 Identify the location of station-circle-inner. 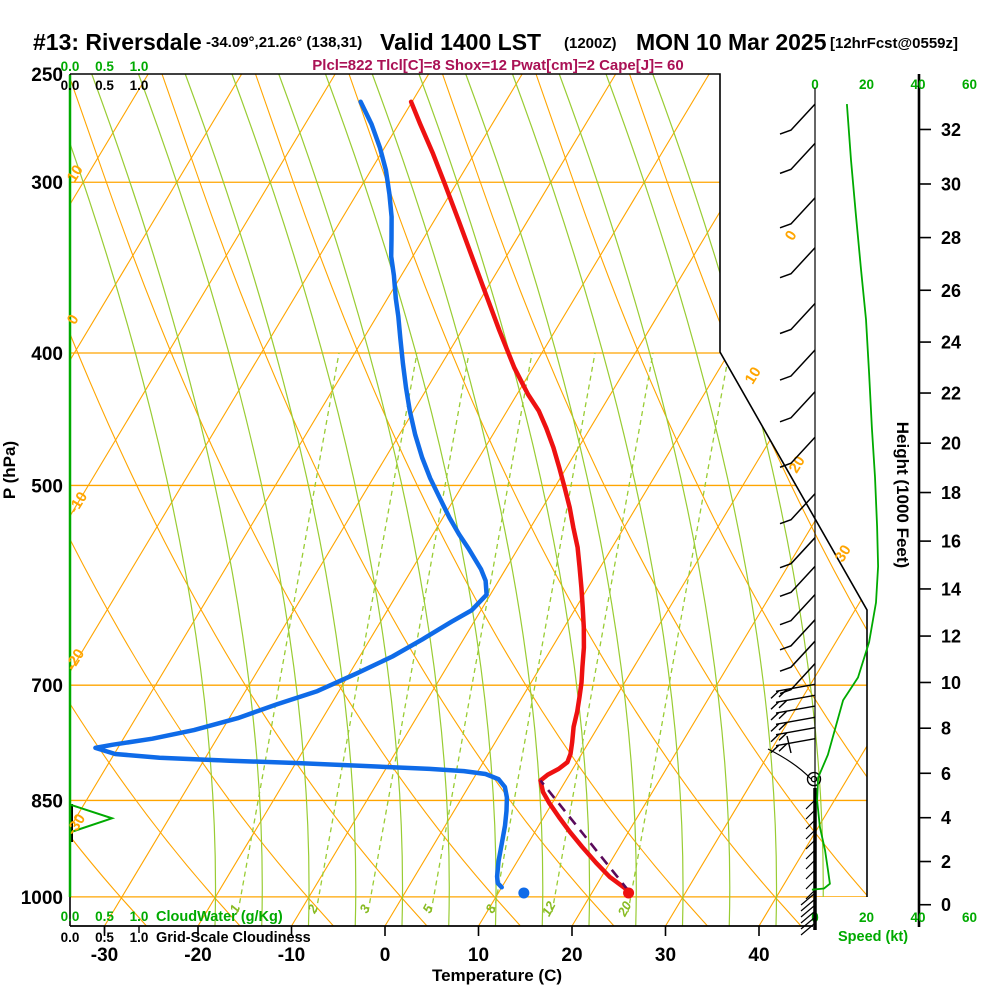
(814, 779).